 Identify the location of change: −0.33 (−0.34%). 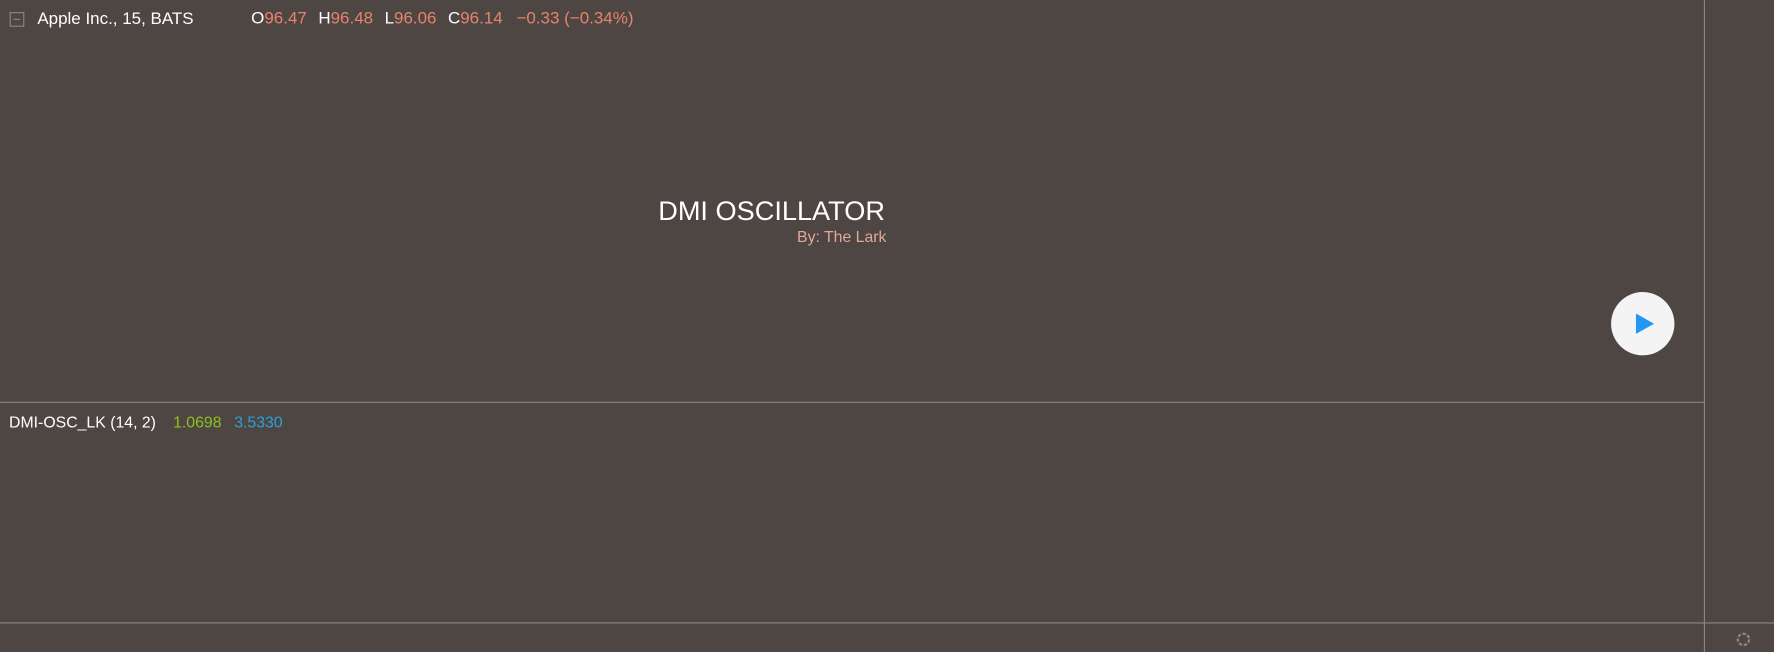
(575, 18).